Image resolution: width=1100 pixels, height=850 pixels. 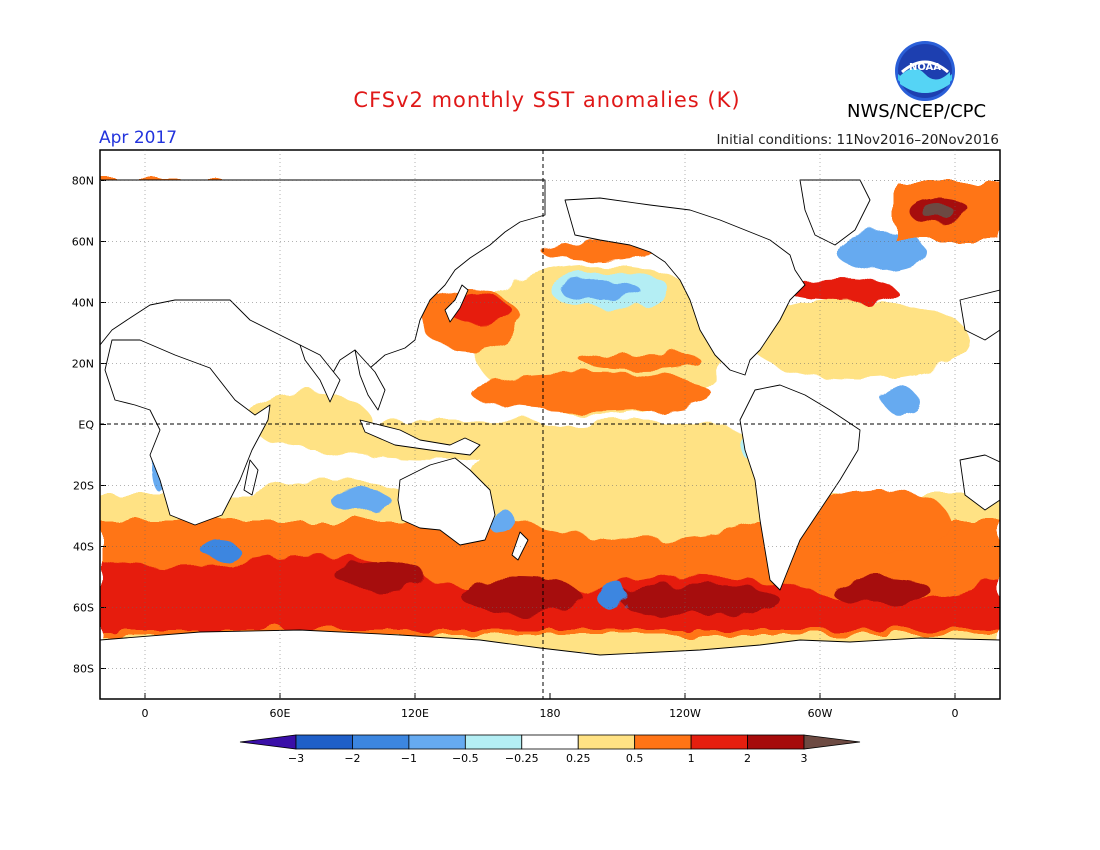 I want to click on lon-tick-label: 120W, so click(x=685, y=713).